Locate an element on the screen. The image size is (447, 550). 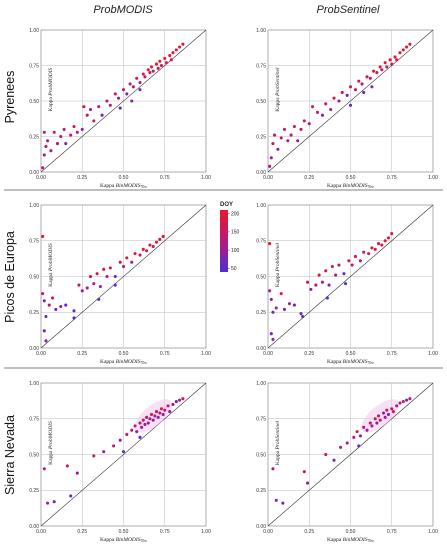
y-axis-label: Kappa ProbMODIS is located at coordinates (51, 443).